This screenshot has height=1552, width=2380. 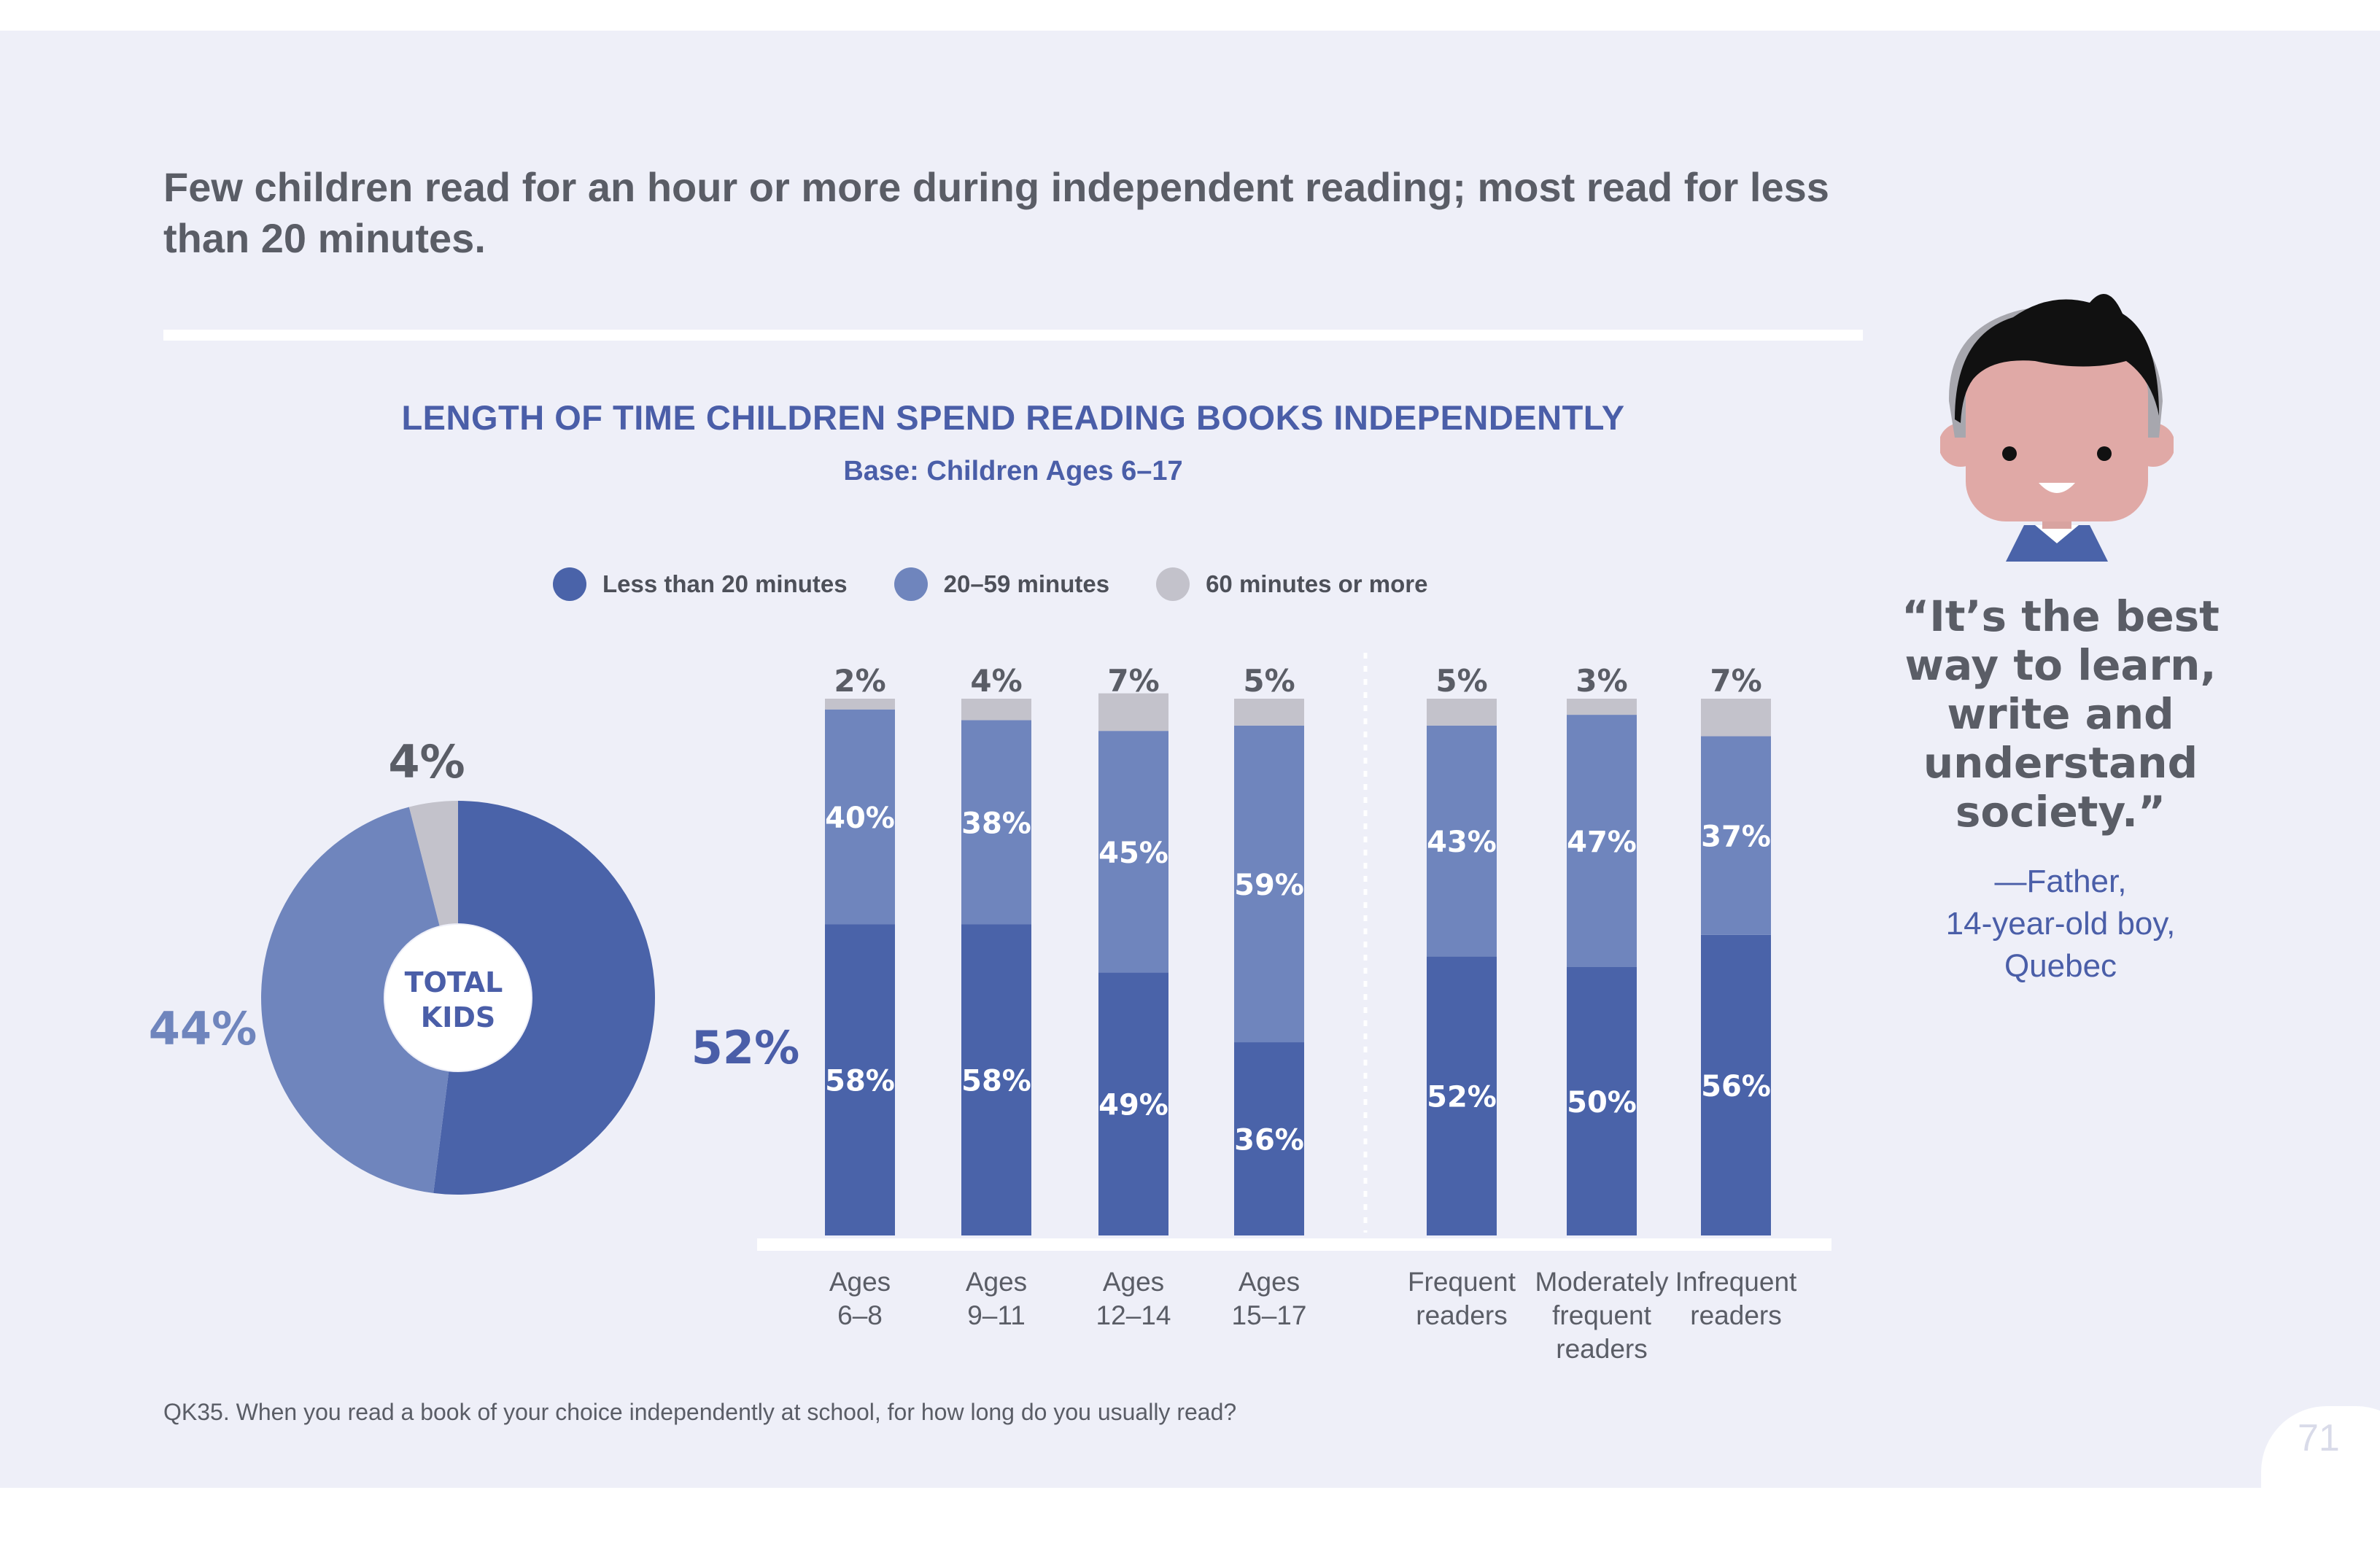 I want to click on legend-label: 20–59 minutes, so click(x=1026, y=583).